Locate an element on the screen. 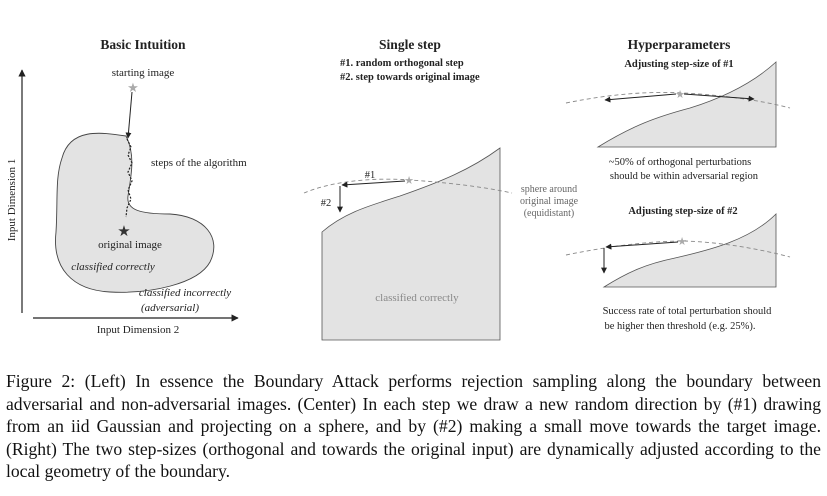  original-image-label: original image is located at coordinates (130, 245).